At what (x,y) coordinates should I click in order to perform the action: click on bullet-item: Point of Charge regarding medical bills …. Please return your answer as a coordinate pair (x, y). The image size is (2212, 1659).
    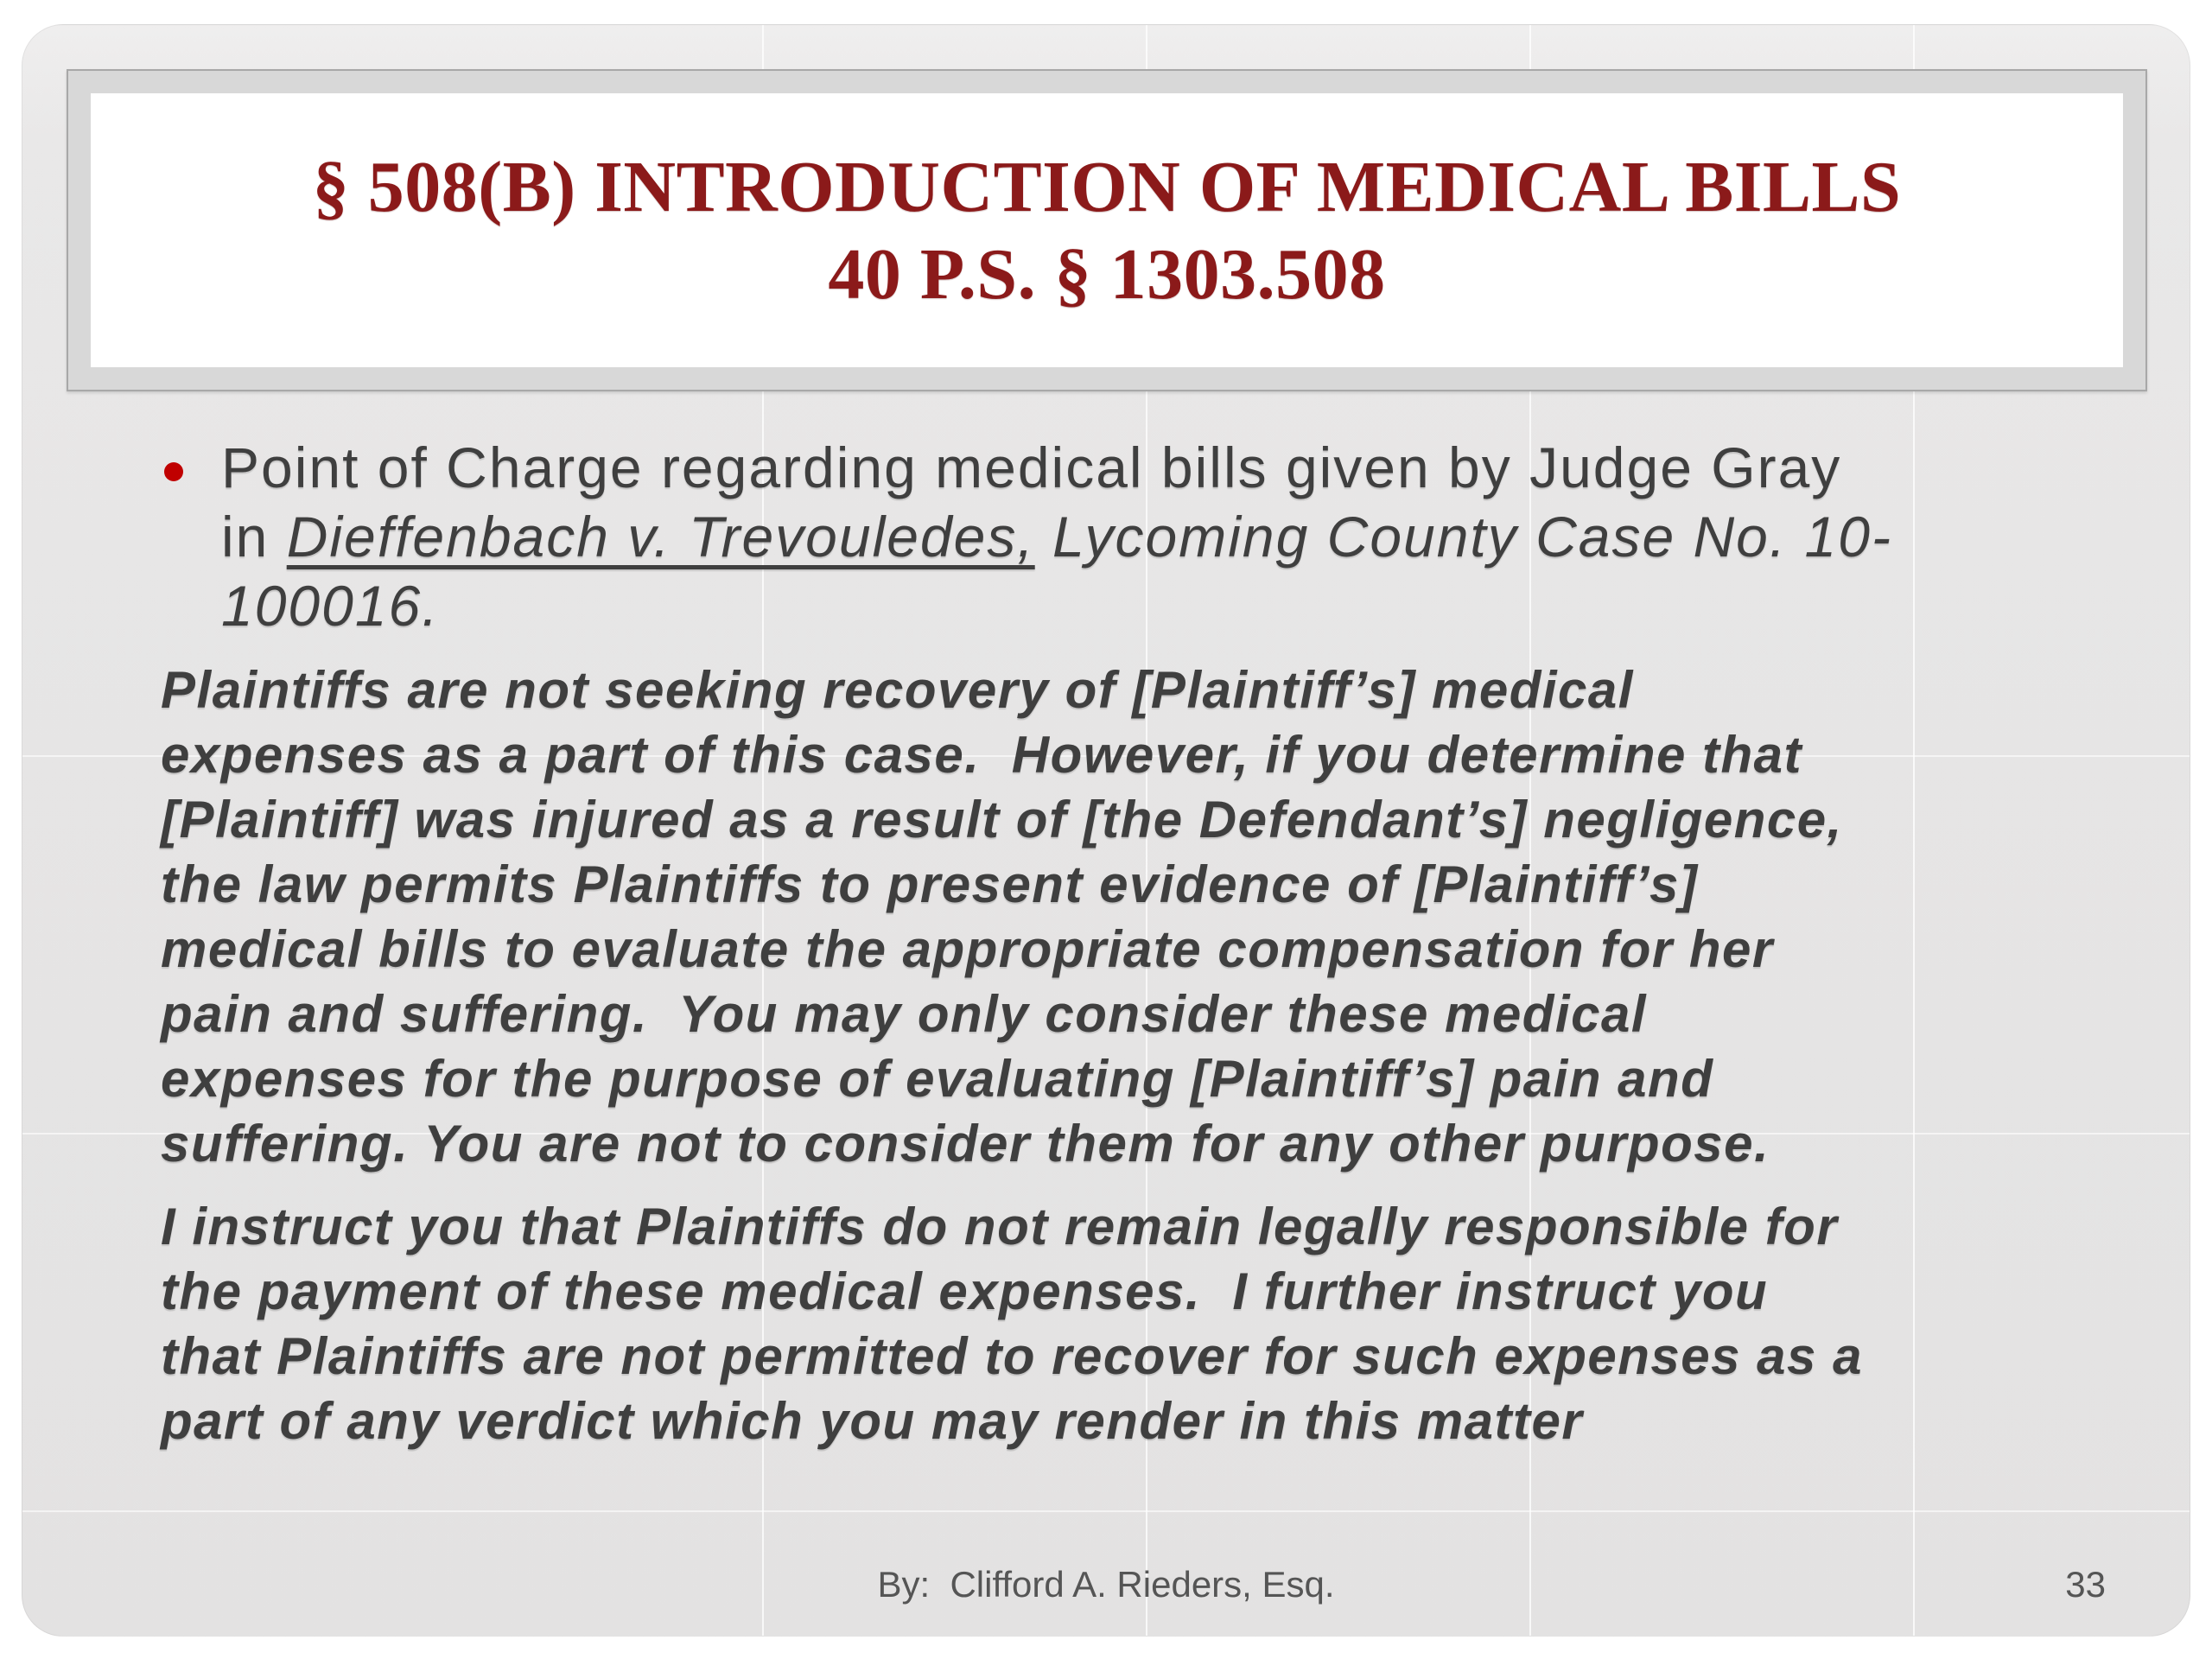
    Looking at the image, I should click on (1028, 536).